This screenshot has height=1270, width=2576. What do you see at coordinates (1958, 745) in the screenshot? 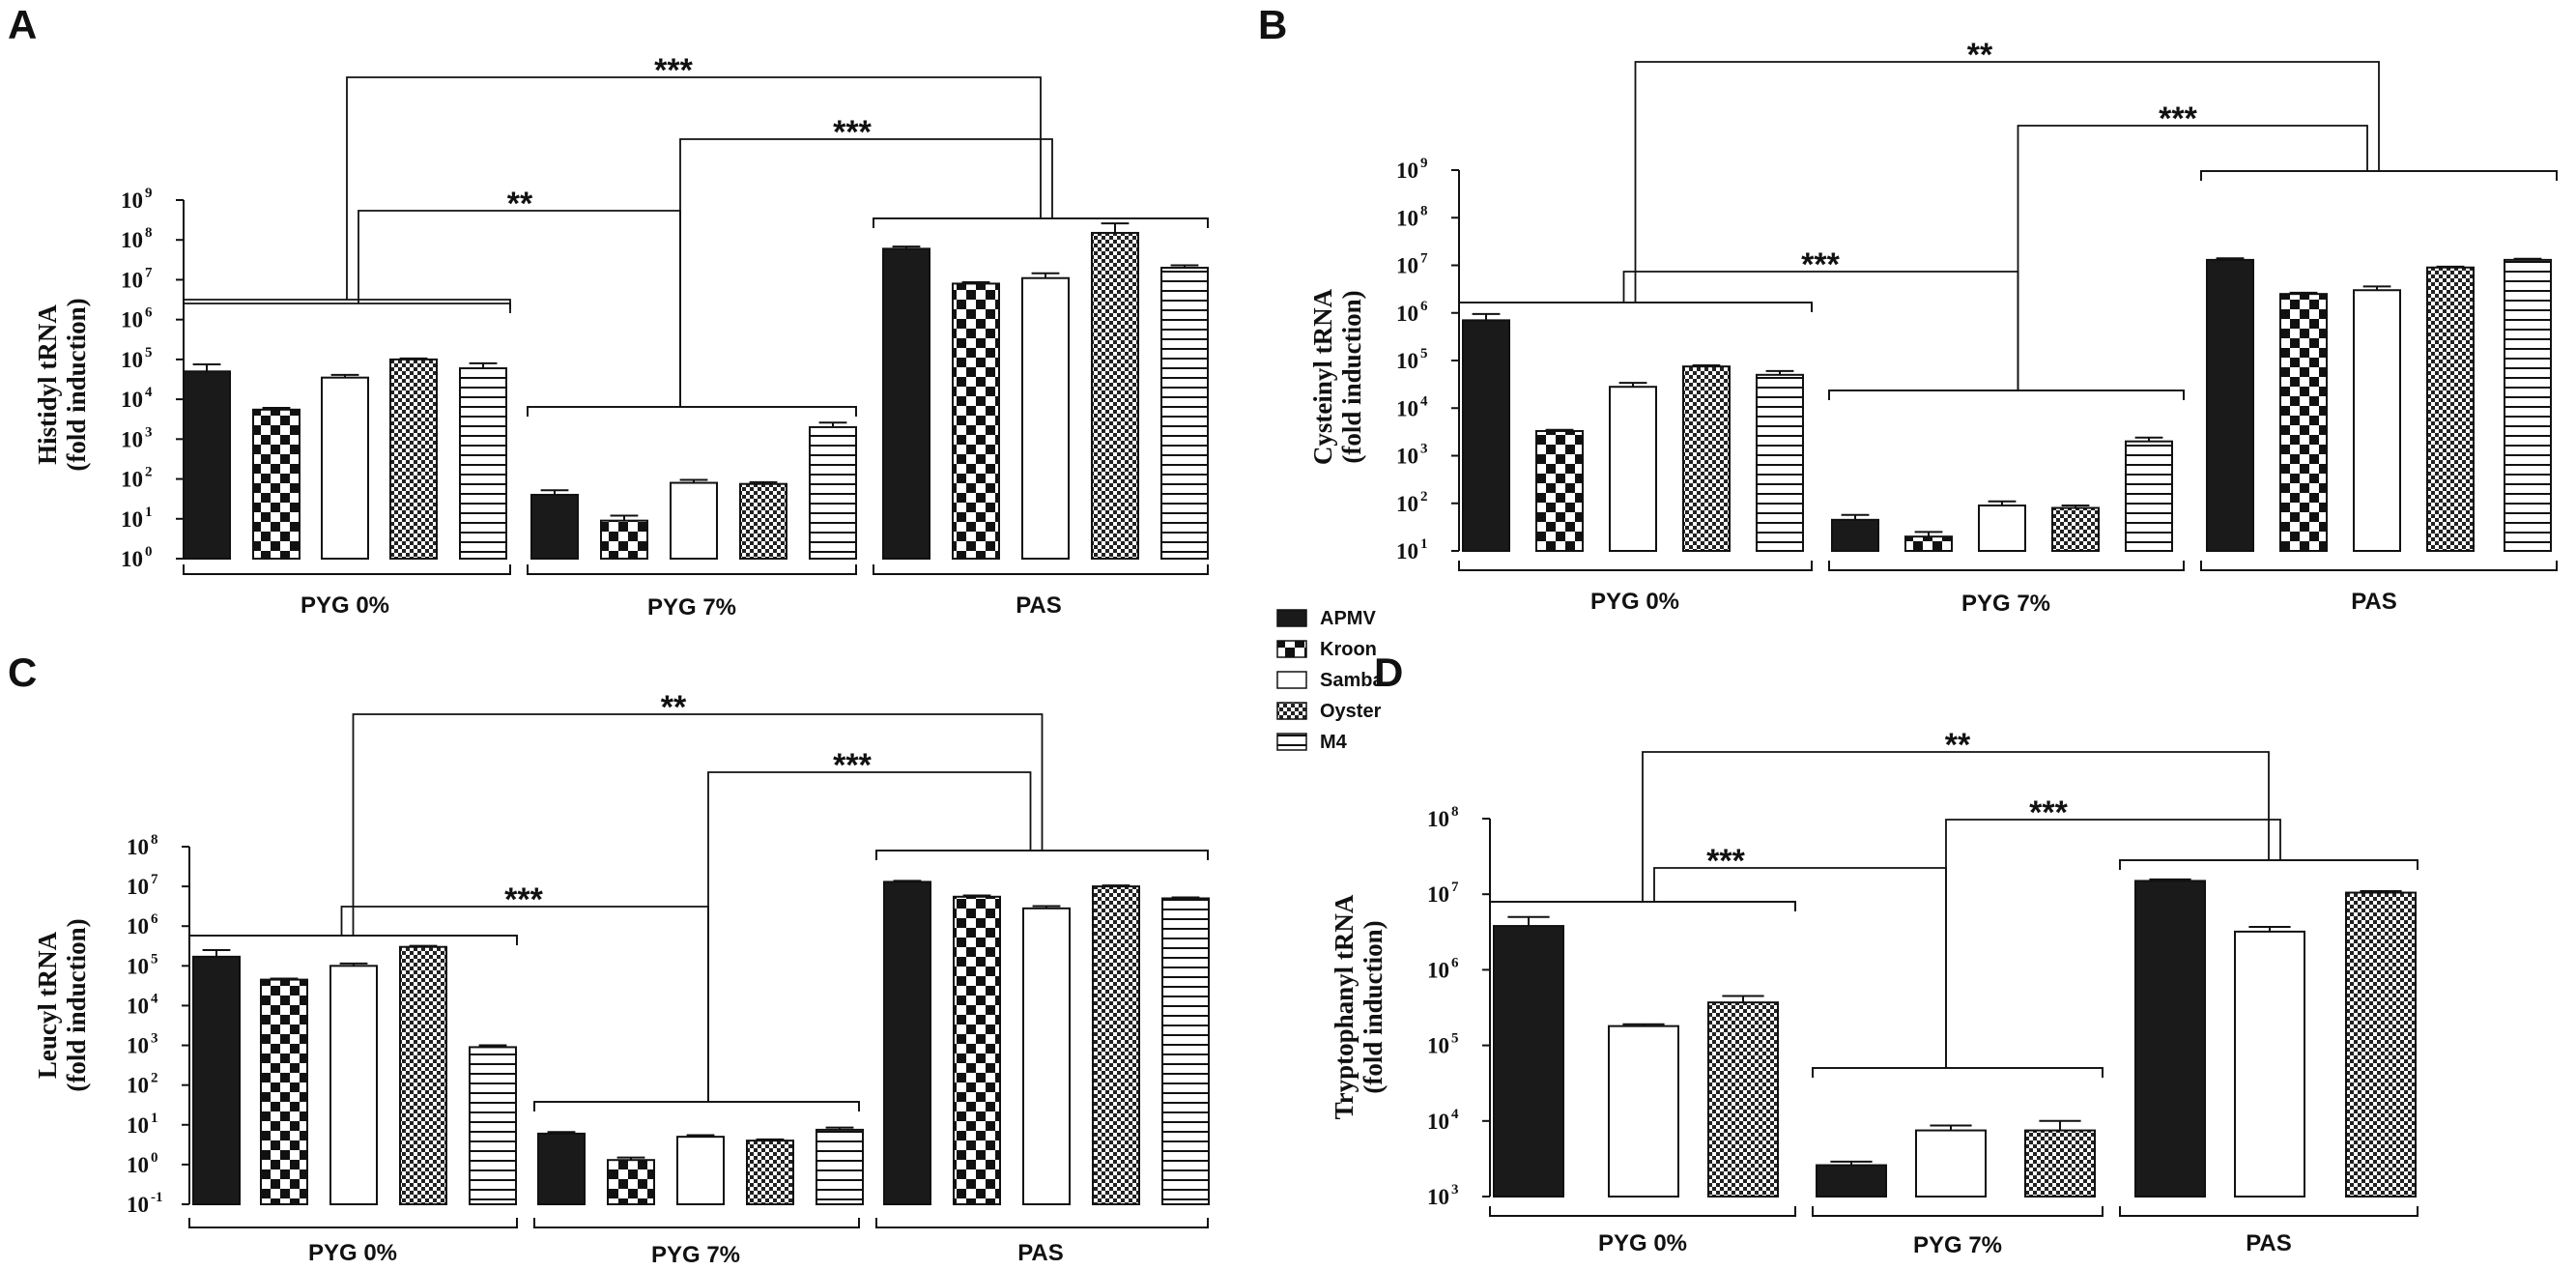
I see `panel-d-significance-1: **` at bounding box center [1958, 745].